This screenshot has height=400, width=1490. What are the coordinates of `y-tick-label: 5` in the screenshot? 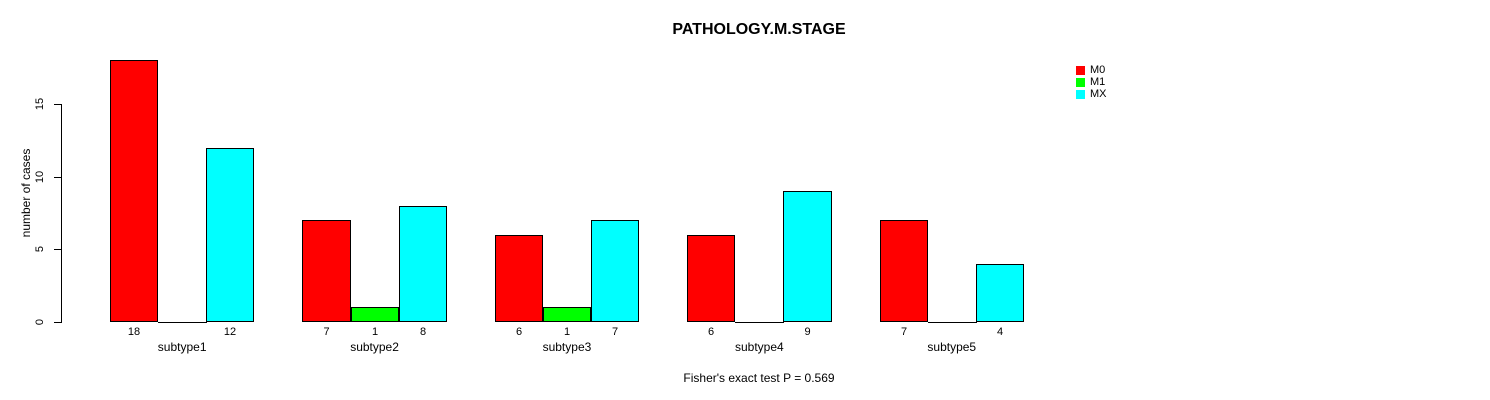 It's located at (40, 249).